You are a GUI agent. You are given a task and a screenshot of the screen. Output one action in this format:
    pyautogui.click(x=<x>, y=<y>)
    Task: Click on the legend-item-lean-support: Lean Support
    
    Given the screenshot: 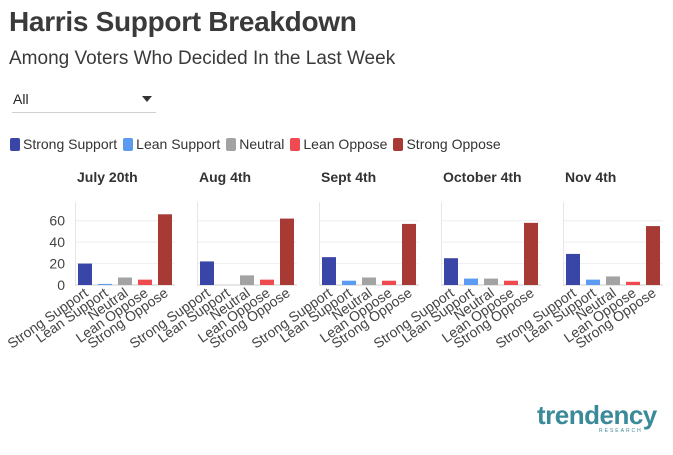 What is the action you would take?
    pyautogui.click(x=171, y=144)
    